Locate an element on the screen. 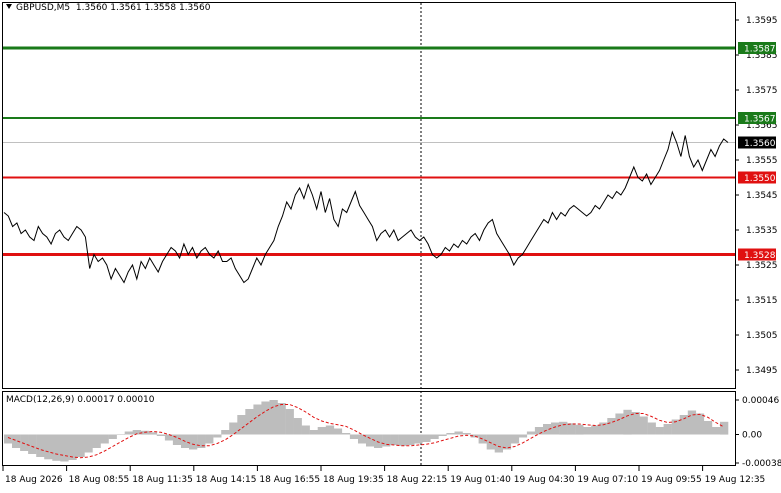  macd-indicator-label: MACD(12,26,9) 0.00017 0.00010 is located at coordinates (80, 400).